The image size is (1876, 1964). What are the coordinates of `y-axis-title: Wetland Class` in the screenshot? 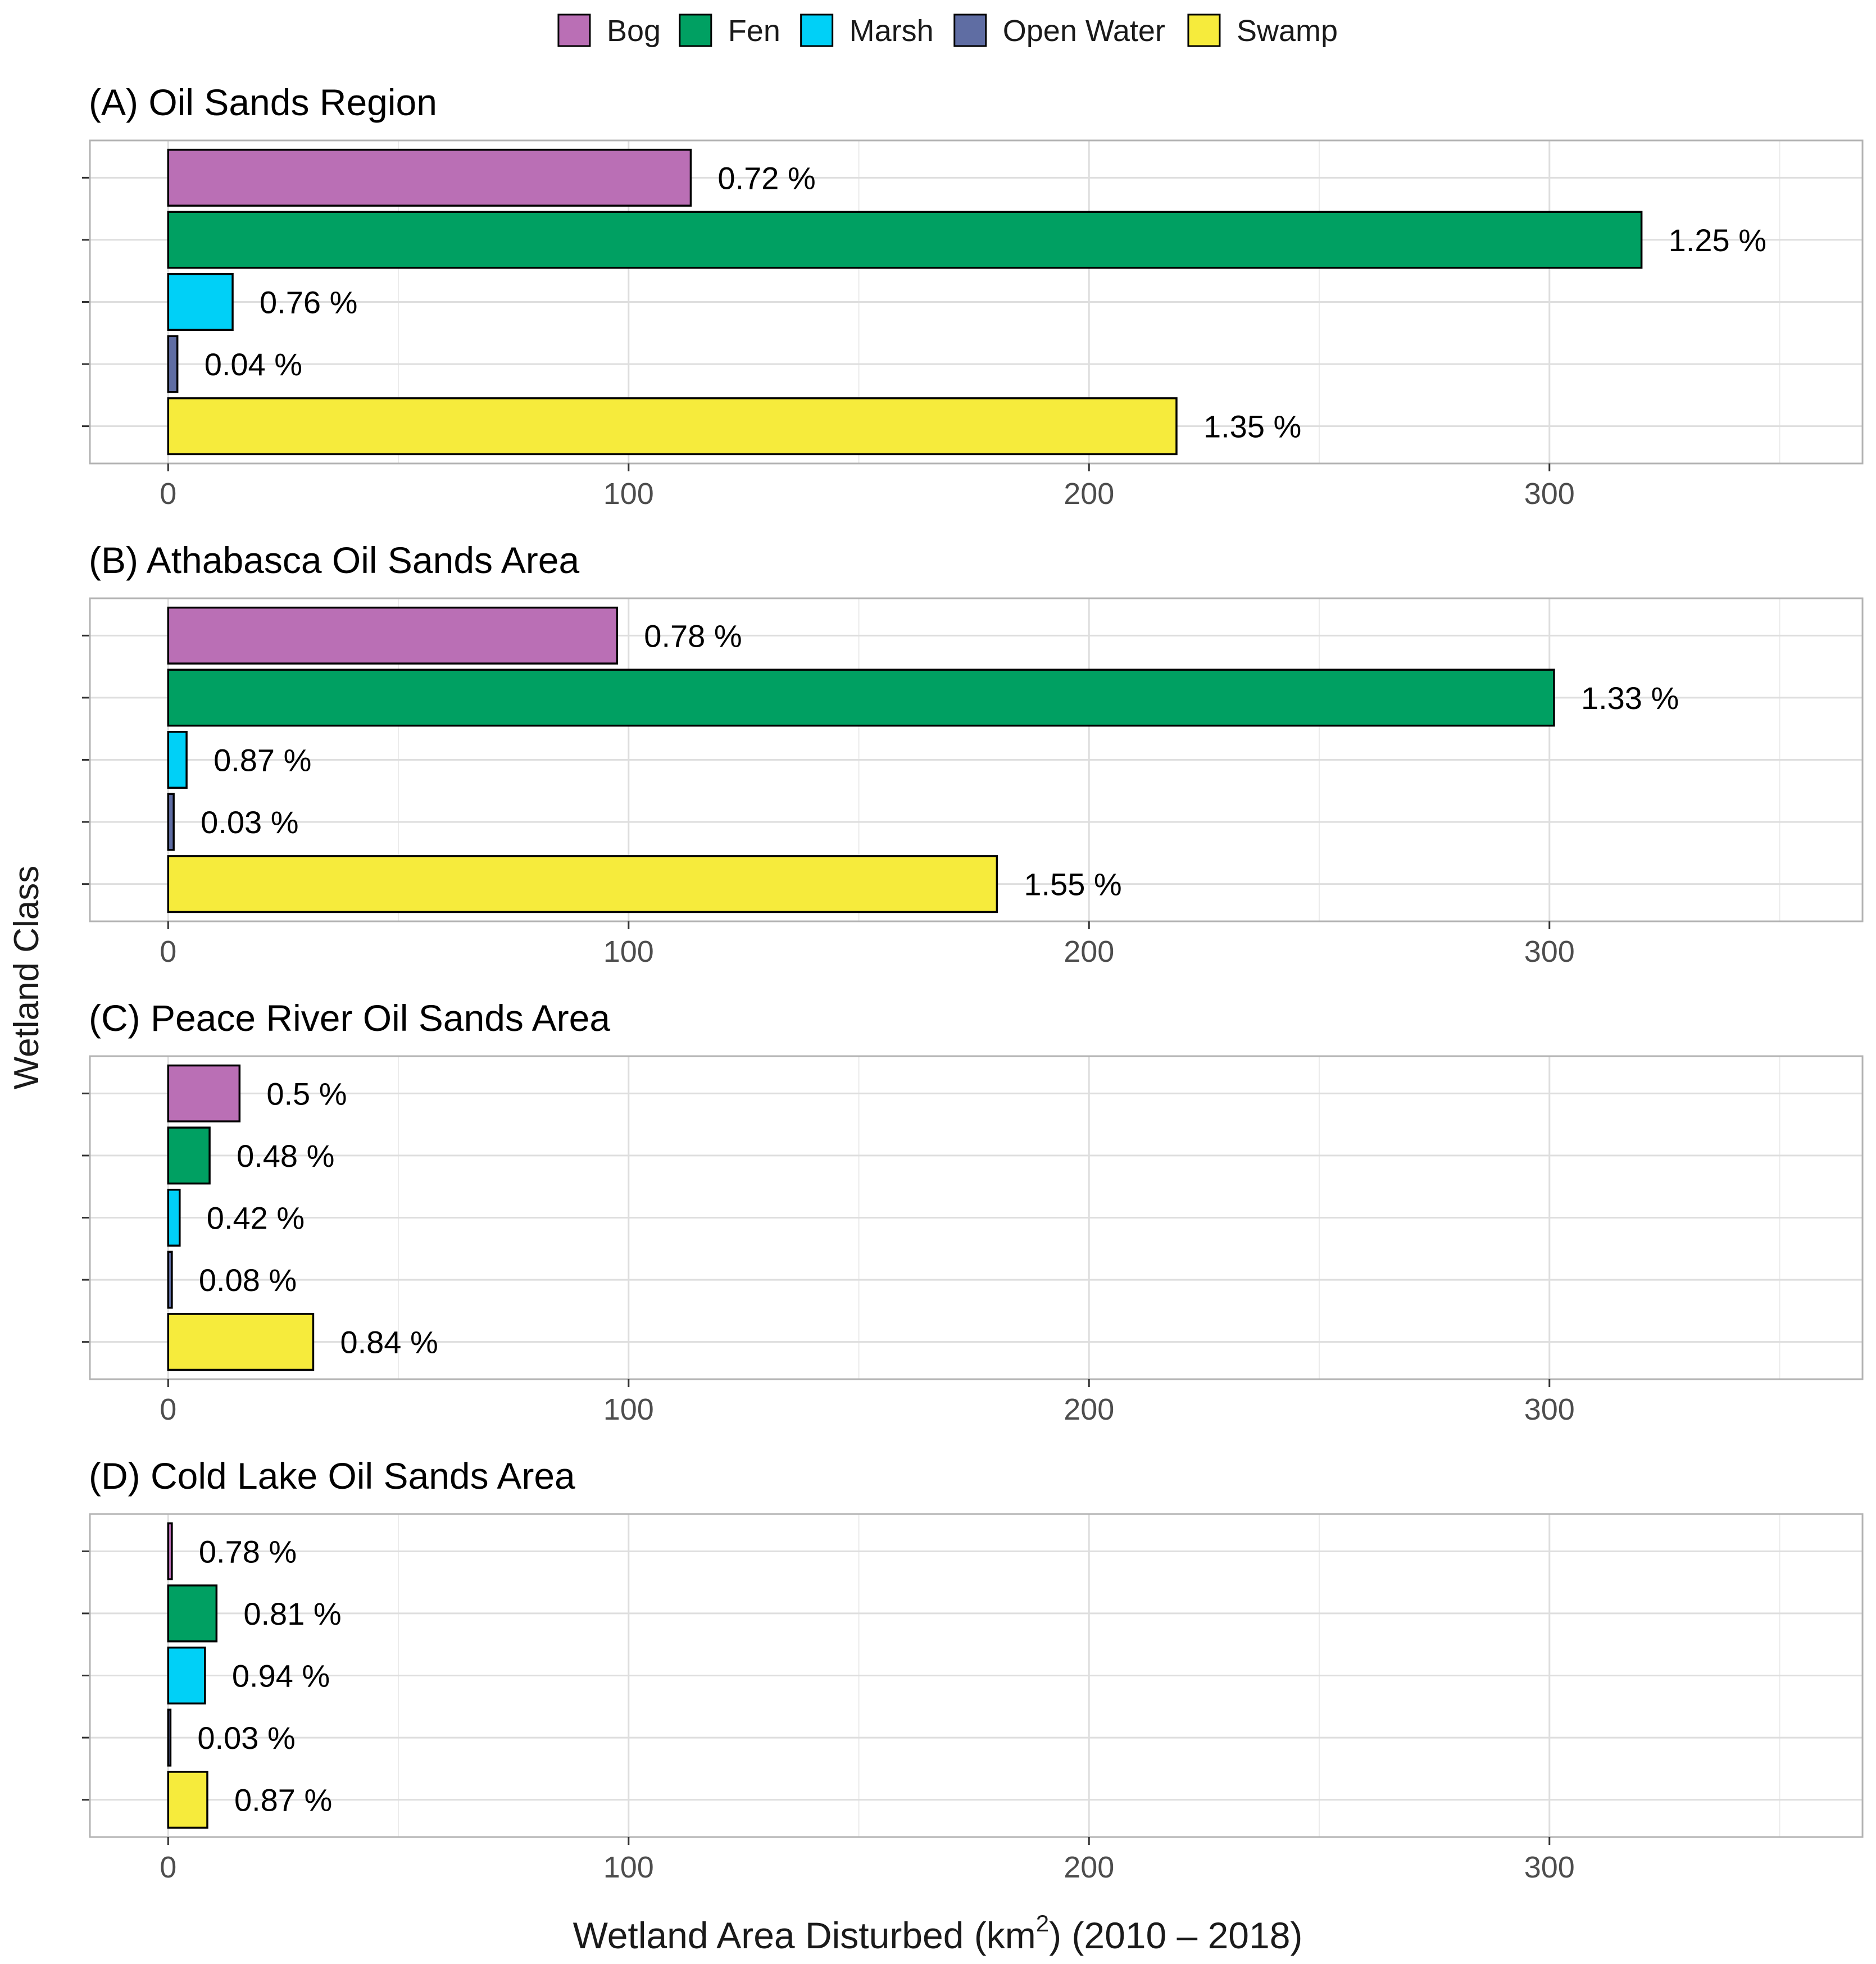 It's located at (27, 978).